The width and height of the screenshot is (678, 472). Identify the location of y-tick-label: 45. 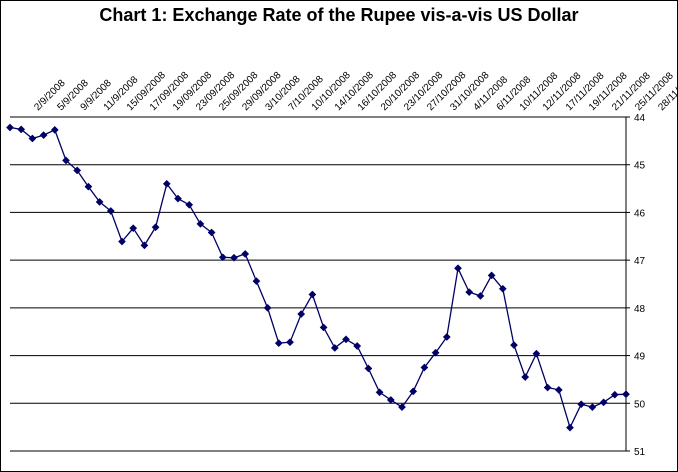
(640, 166).